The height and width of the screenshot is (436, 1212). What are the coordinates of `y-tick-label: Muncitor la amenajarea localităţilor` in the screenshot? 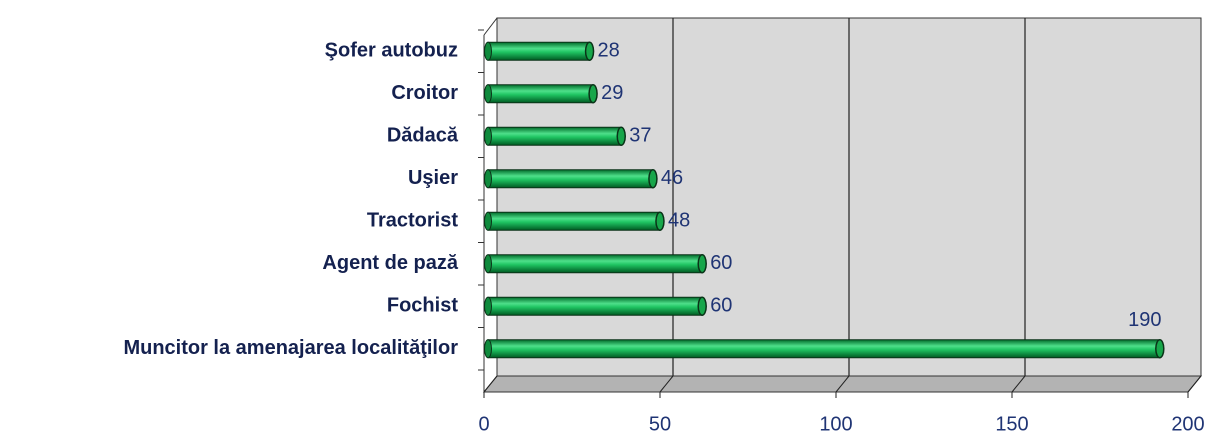 It's located at (290, 348).